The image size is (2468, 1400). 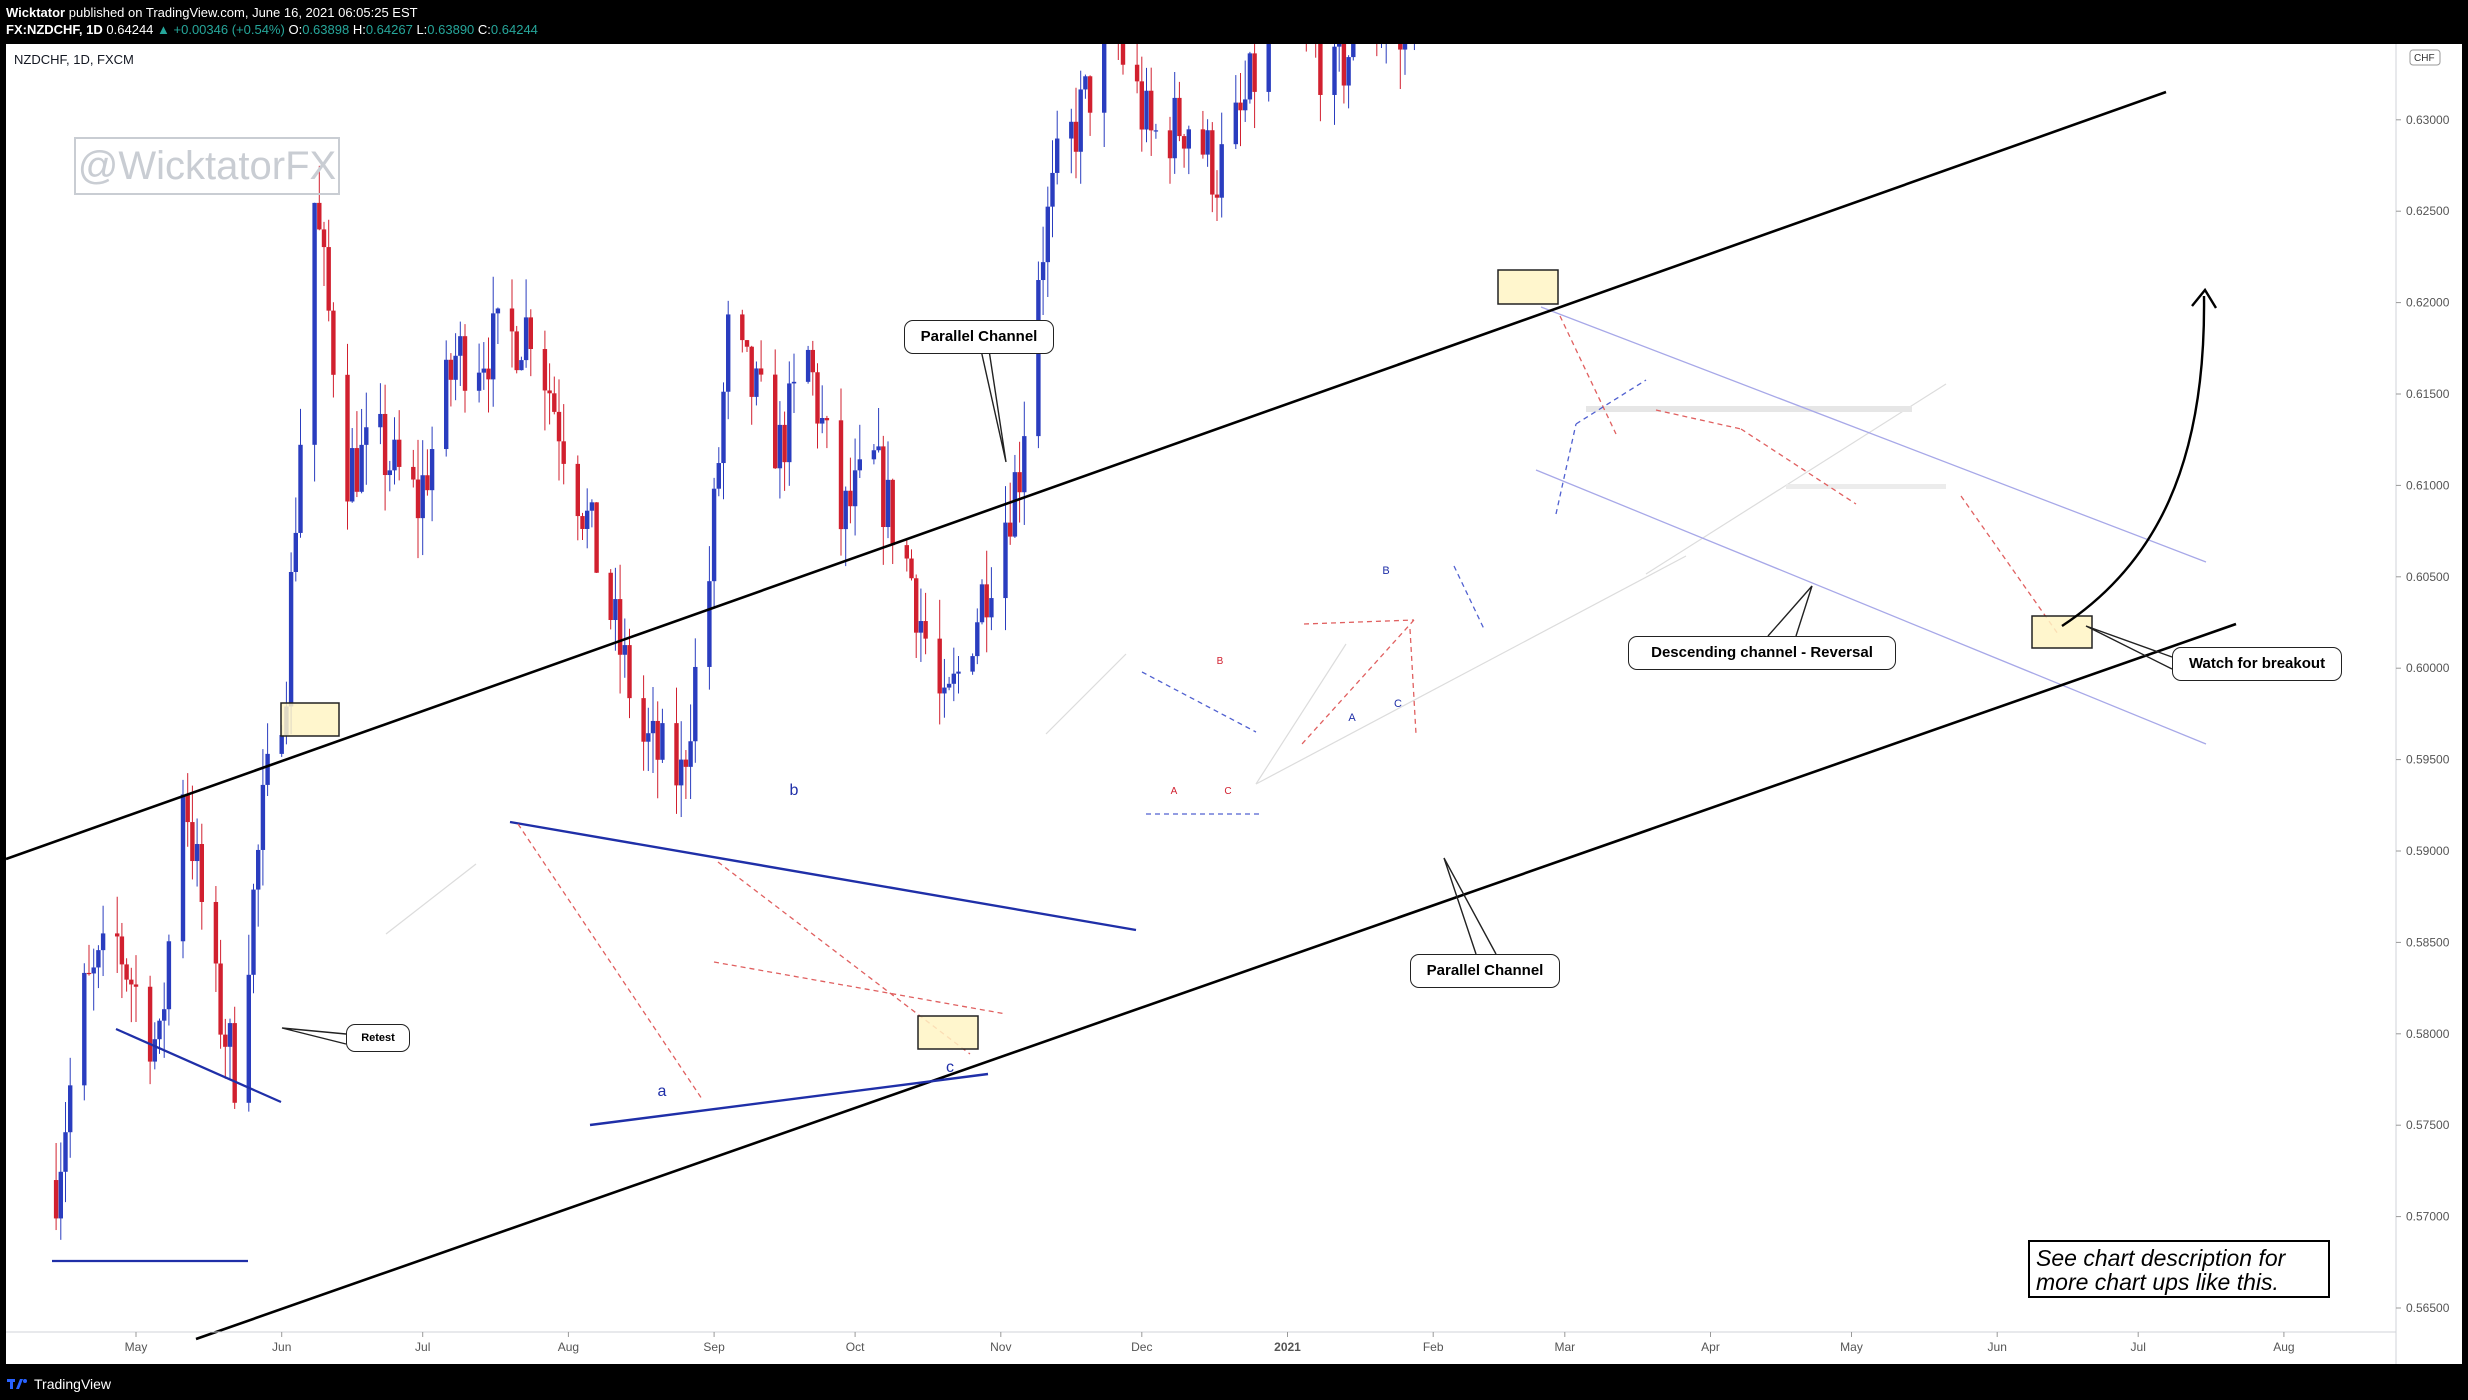 I want to click on price-tick-label: 0.63000, so click(x=2428, y=120).